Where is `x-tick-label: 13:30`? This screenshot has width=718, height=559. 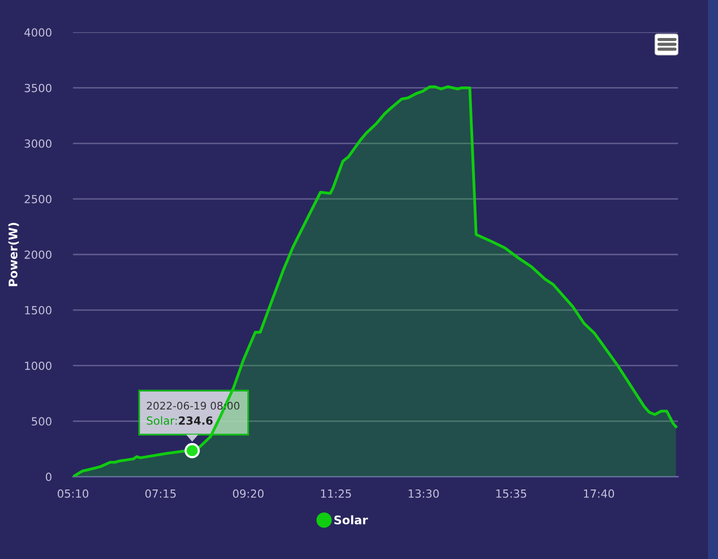 x-tick-label: 13:30 is located at coordinates (423, 493).